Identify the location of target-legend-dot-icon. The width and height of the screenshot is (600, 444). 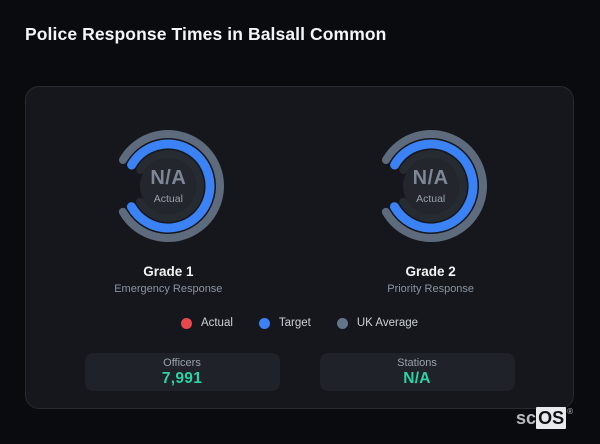
(264, 323).